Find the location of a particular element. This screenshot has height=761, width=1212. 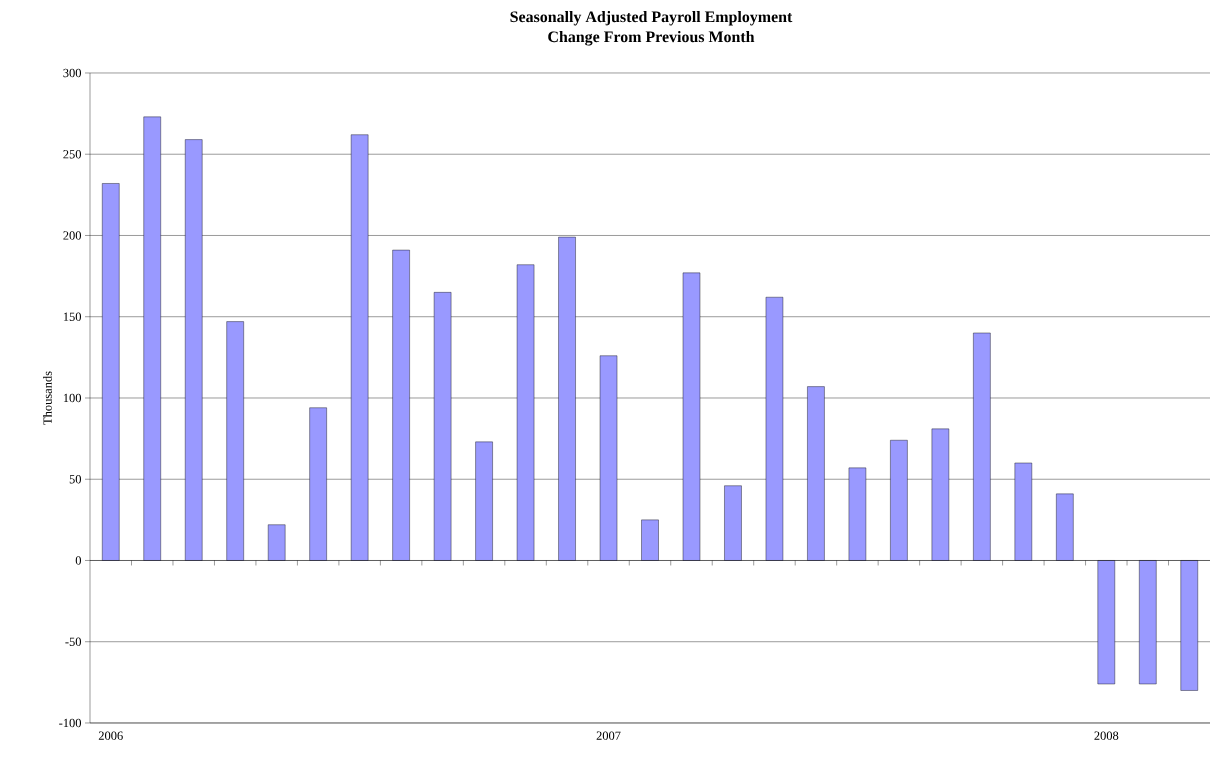

y-tick-label: 150 is located at coordinates (72, 316).